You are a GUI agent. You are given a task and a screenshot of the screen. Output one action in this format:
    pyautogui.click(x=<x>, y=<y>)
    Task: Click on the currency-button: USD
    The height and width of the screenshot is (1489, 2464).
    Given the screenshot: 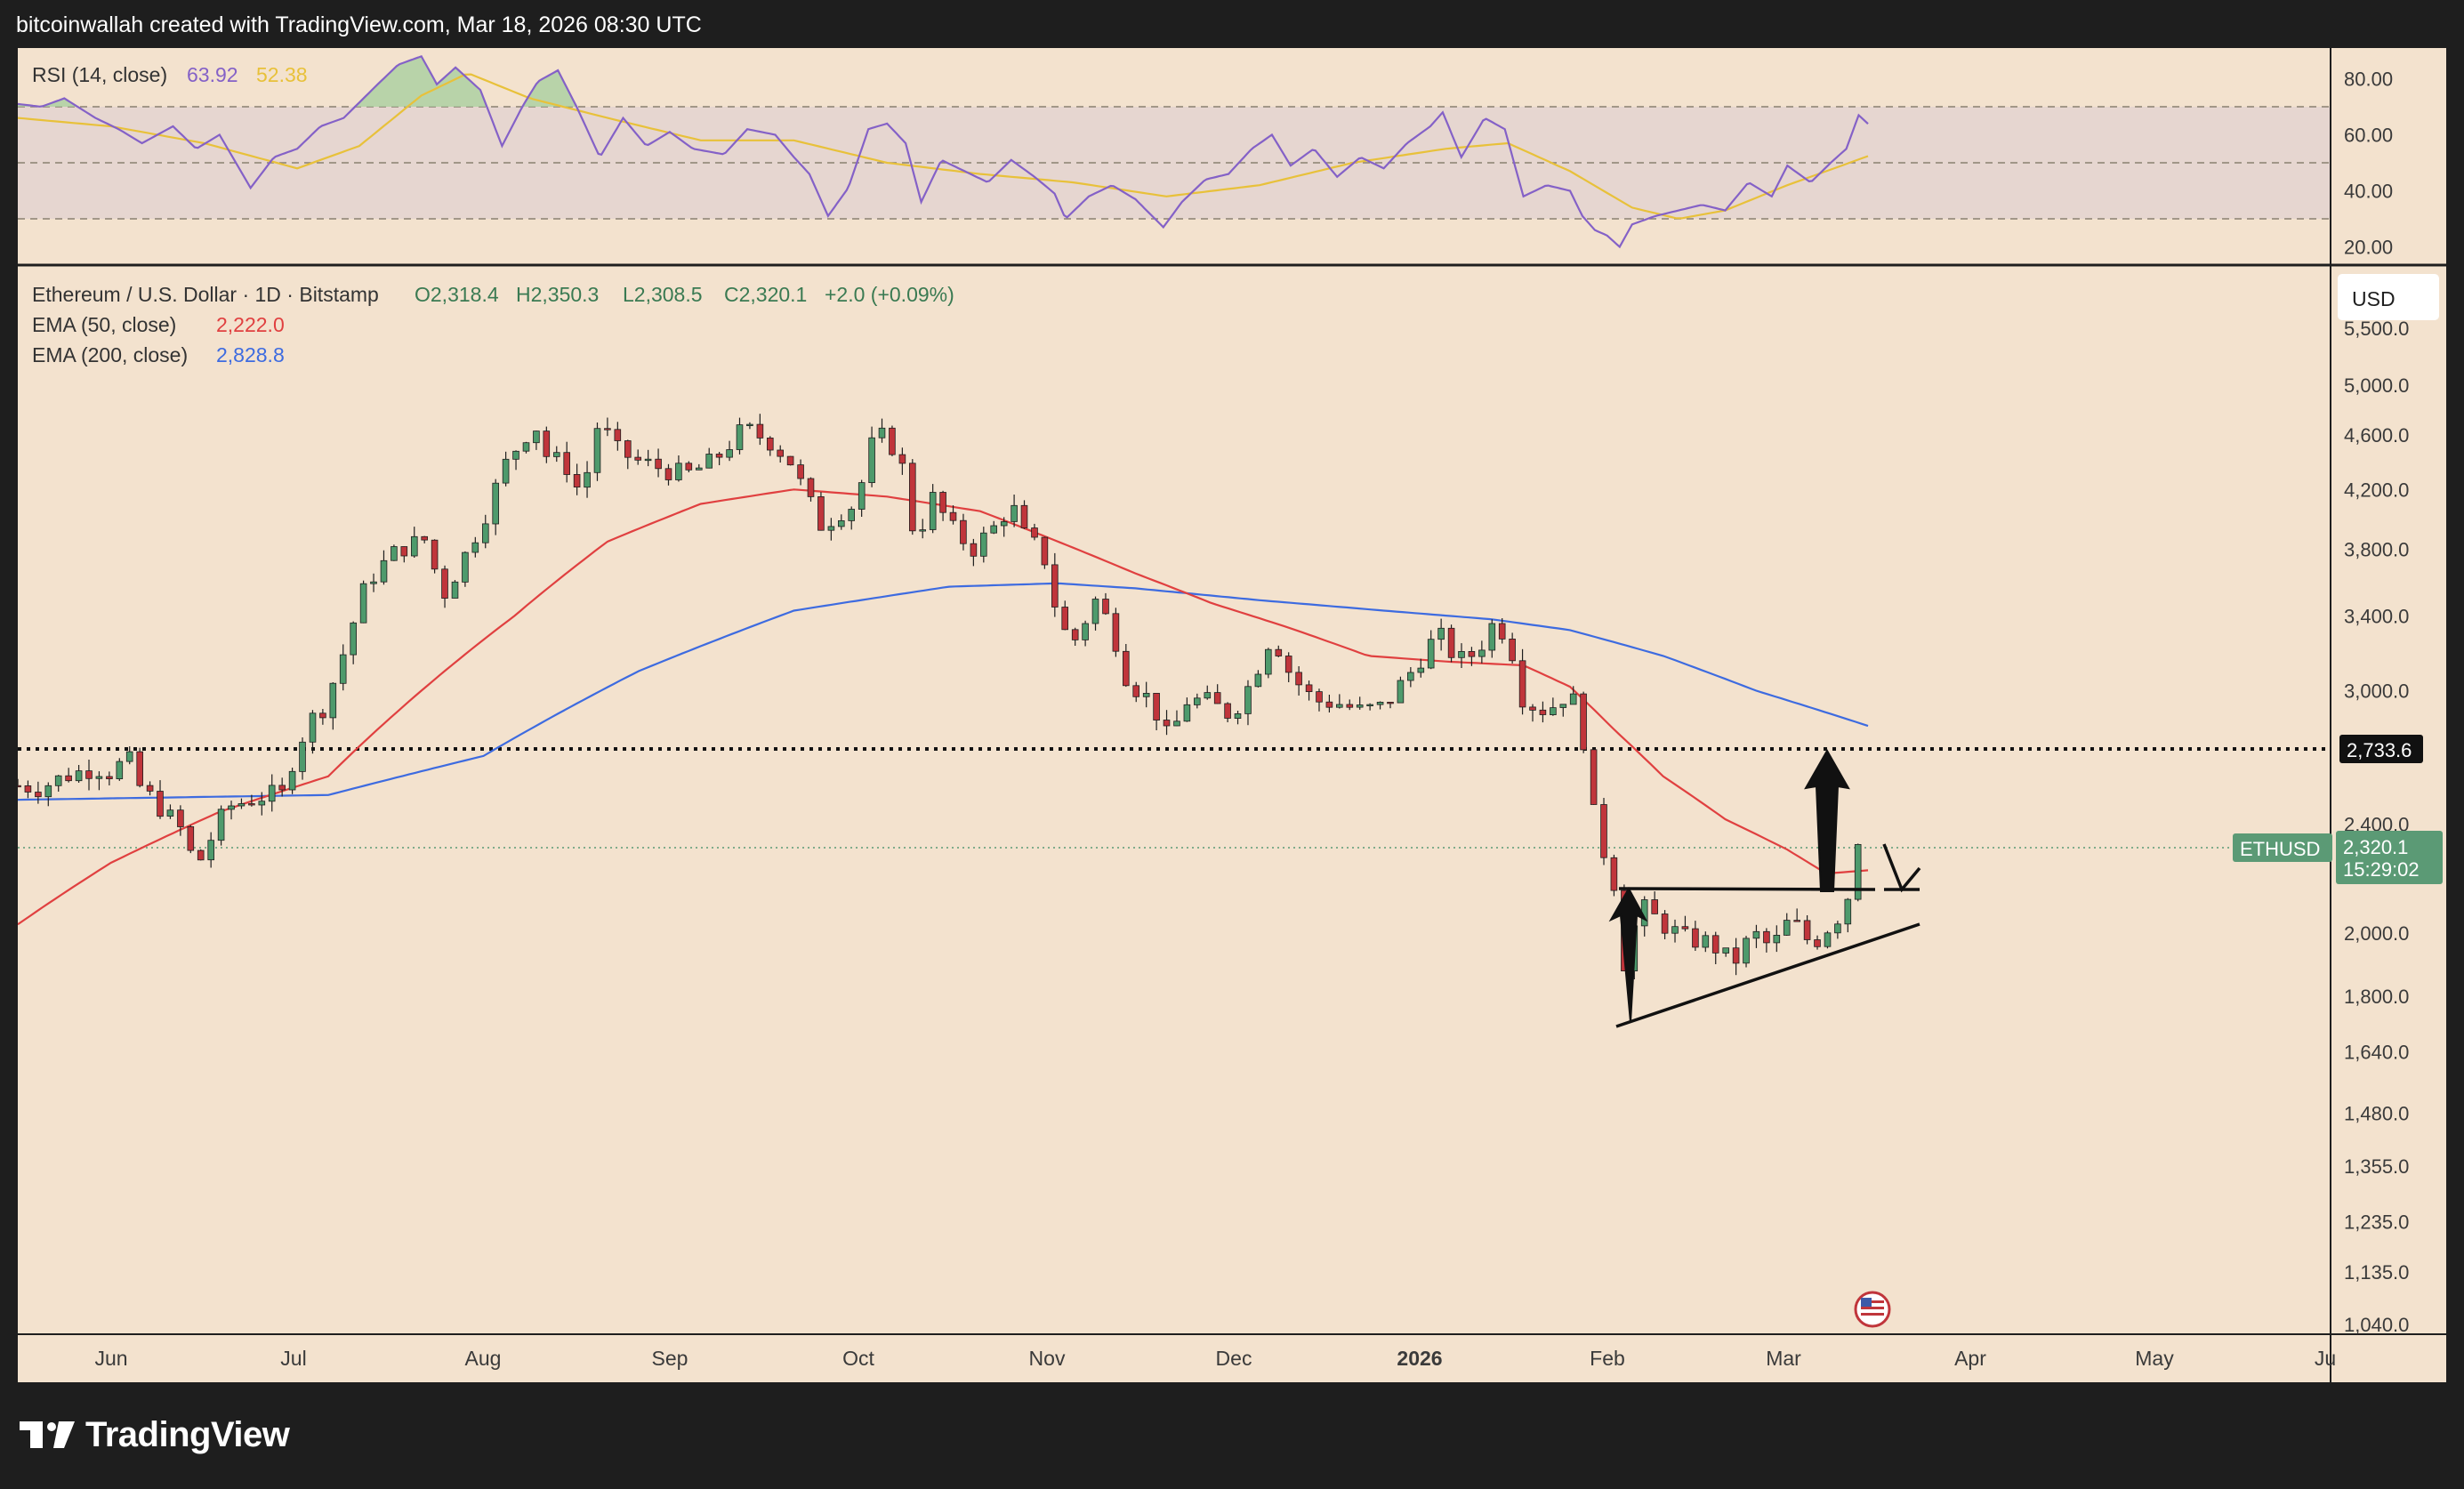 What is the action you would take?
    pyautogui.click(x=2388, y=297)
    